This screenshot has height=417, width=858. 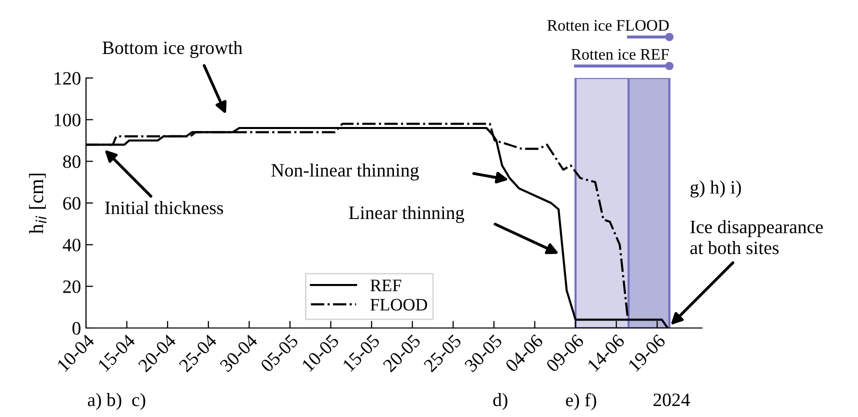 I want to click on y-tick-label: 100, so click(x=67, y=120).